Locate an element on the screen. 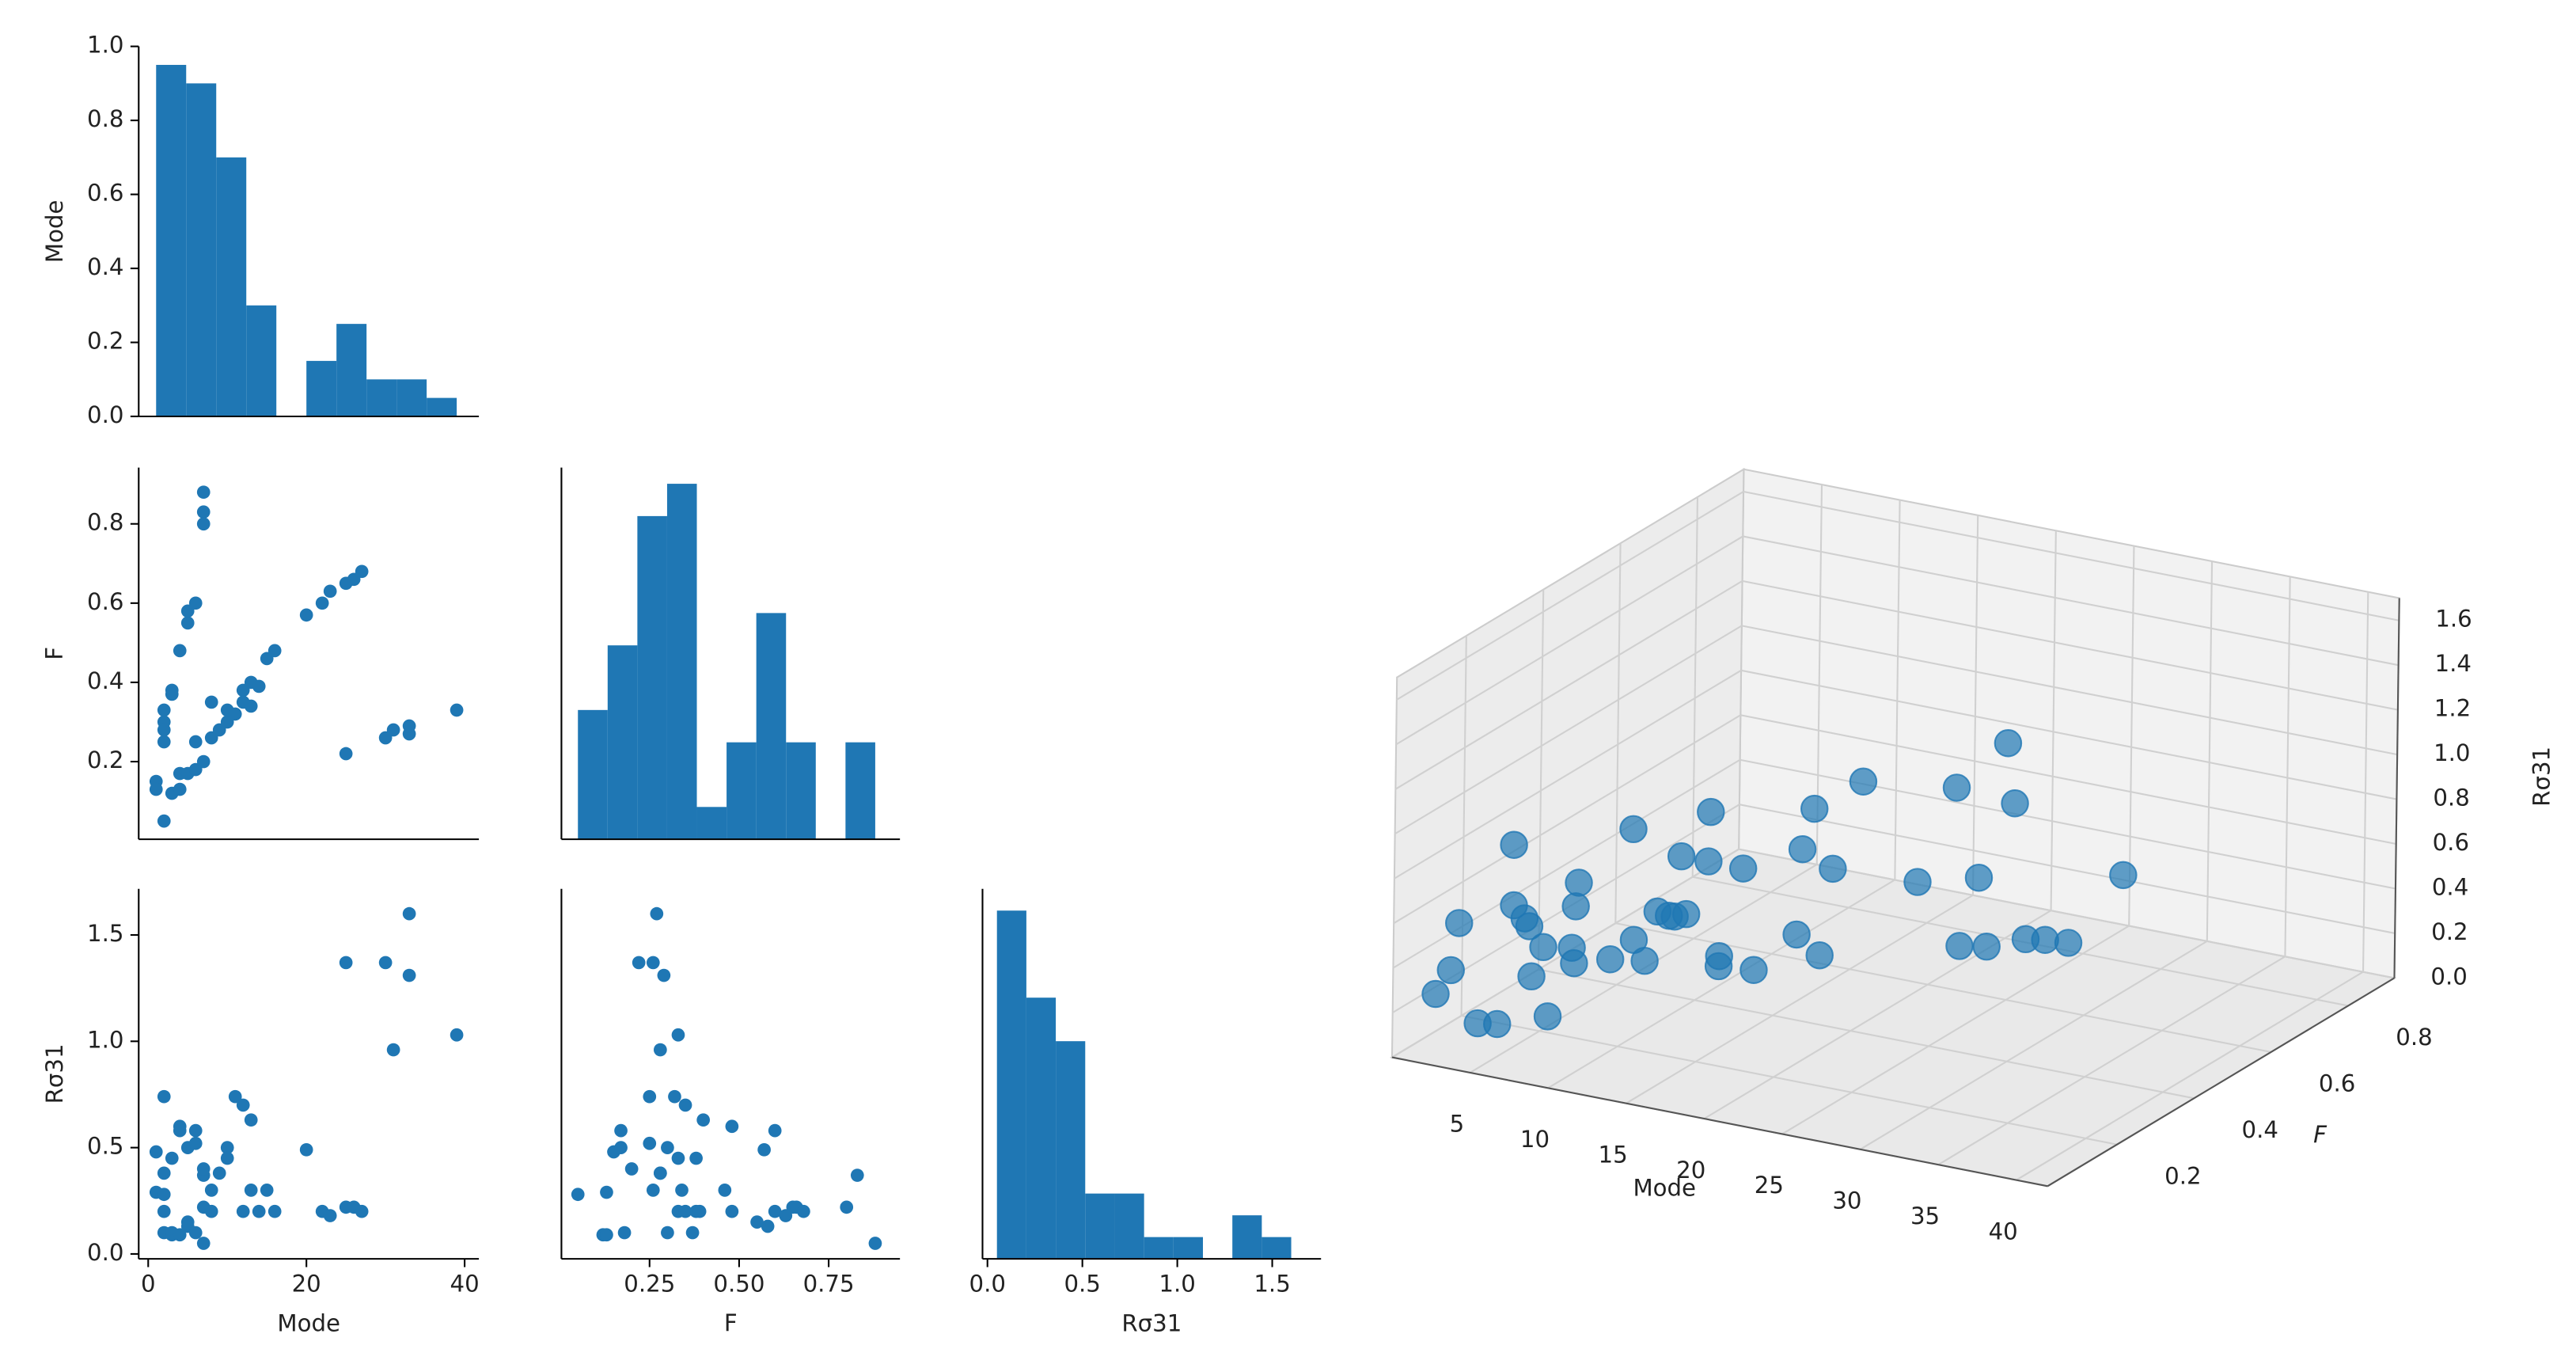 This screenshot has height=1368, width=2576. x-tick-label: 10 is located at coordinates (1535, 1139).